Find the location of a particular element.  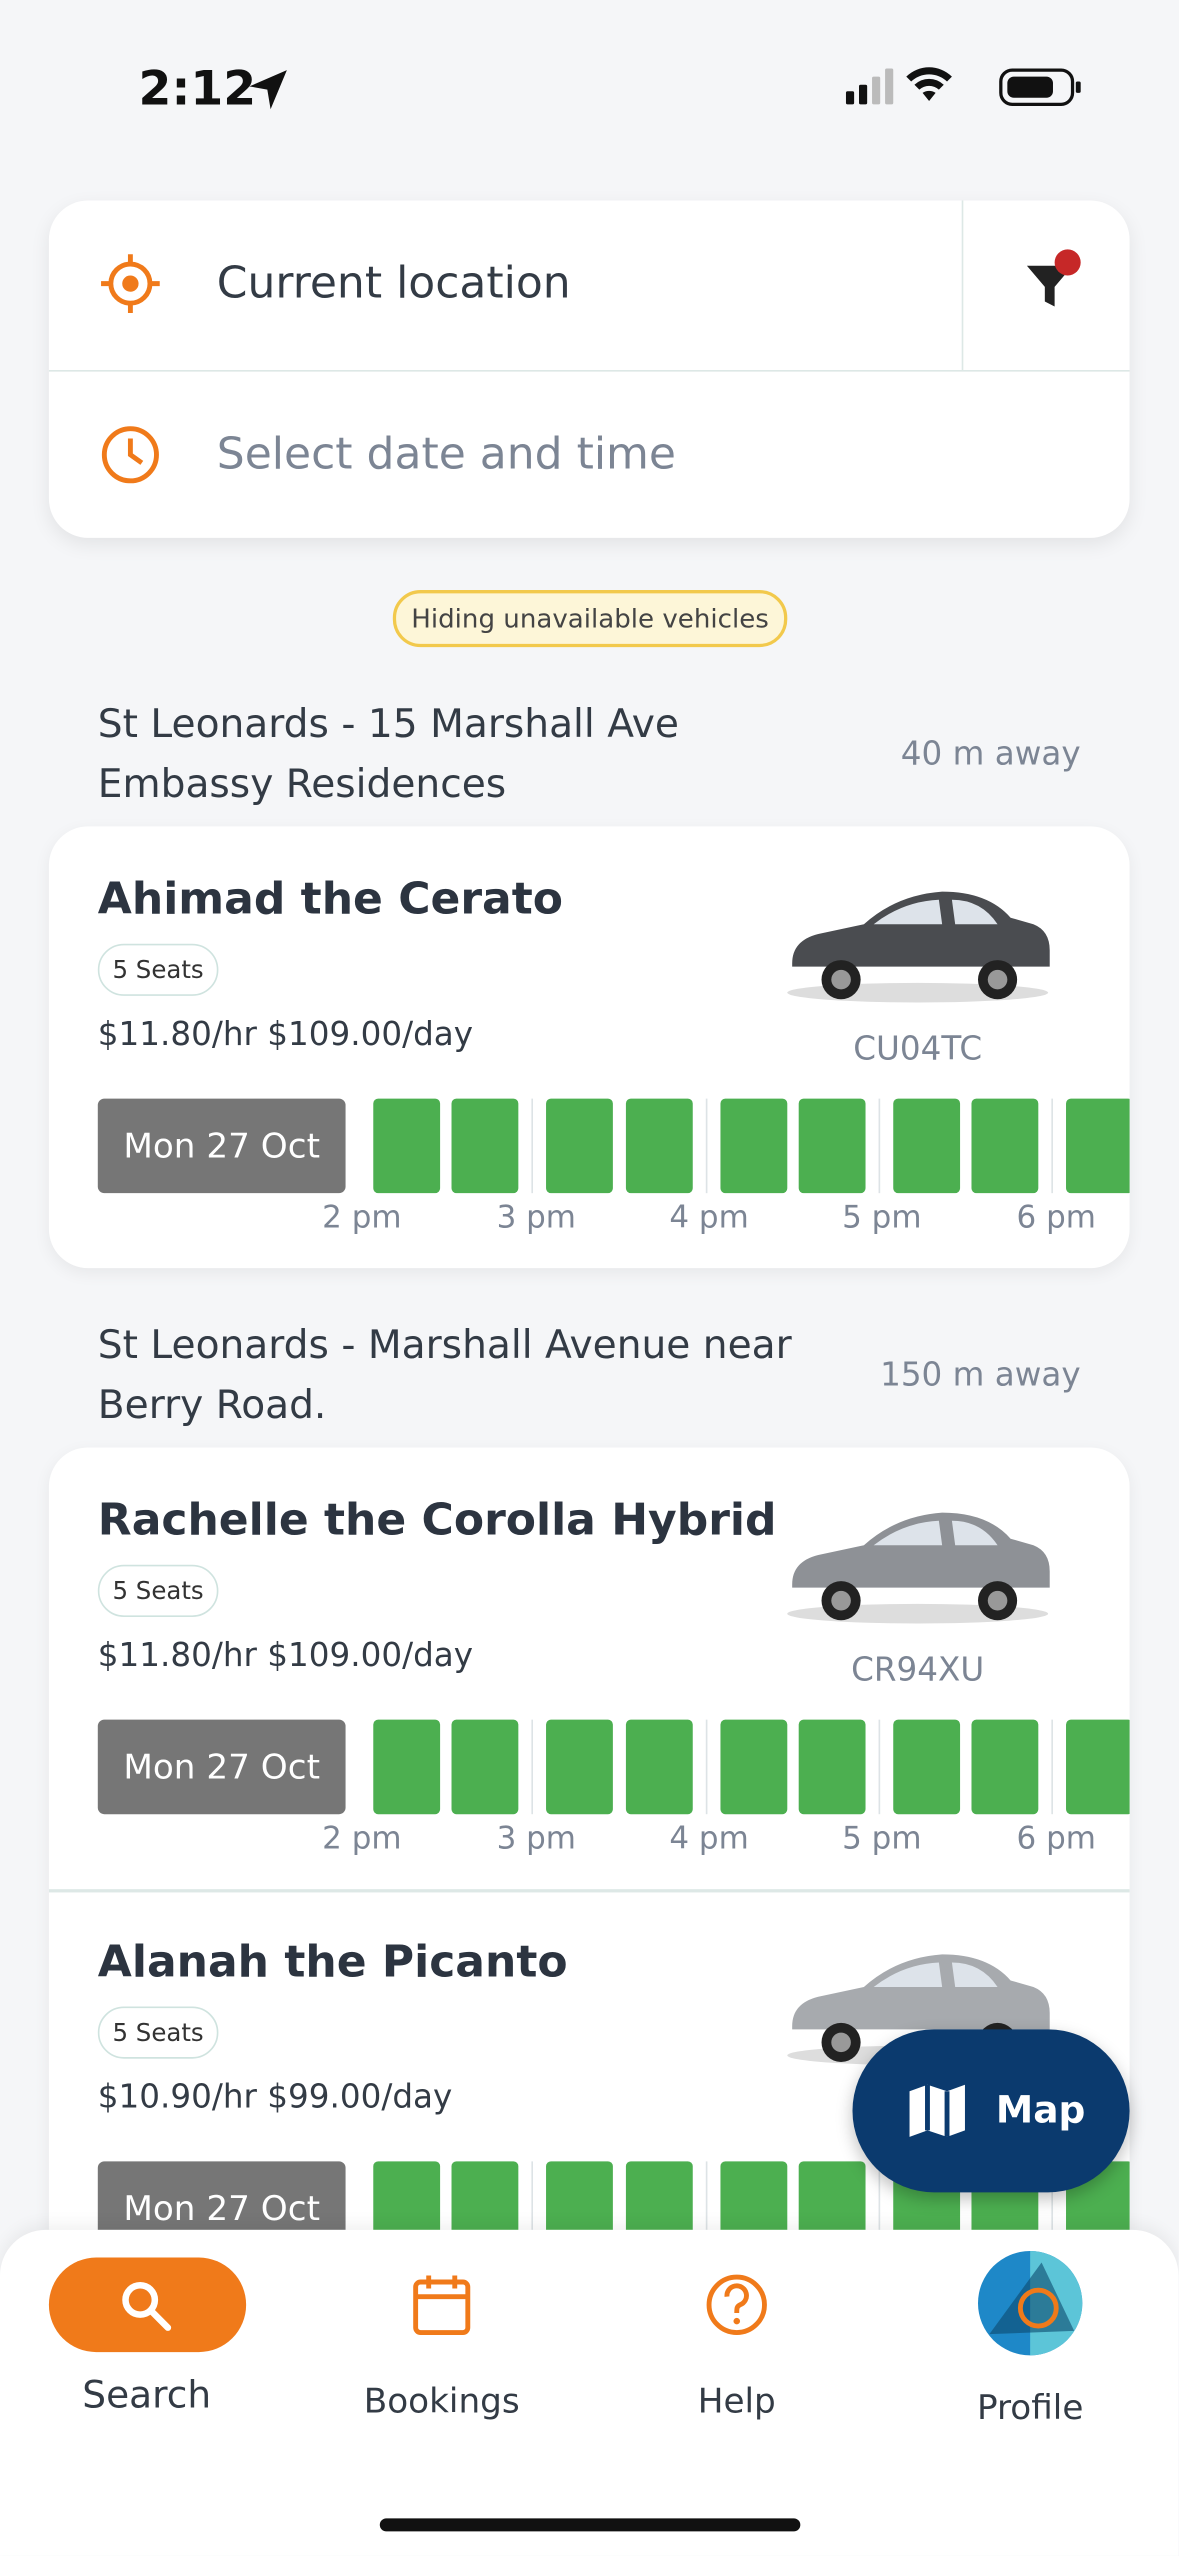

vehicle-name: Ahimad the Cerato is located at coordinates (330, 900).